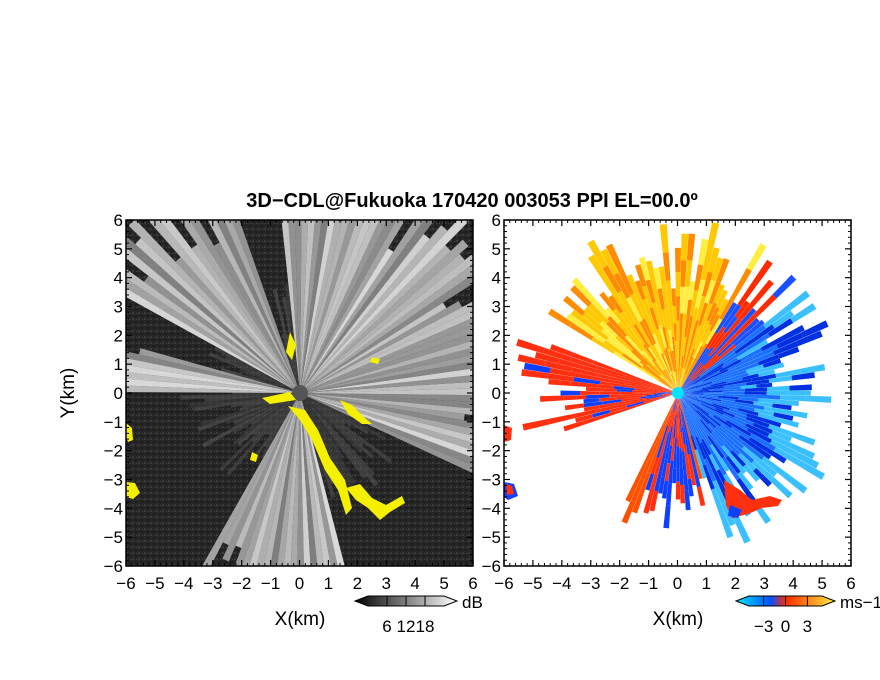  Describe the element at coordinates (491, 566) in the screenshot. I see `velocity-ytick-label: −6` at that location.